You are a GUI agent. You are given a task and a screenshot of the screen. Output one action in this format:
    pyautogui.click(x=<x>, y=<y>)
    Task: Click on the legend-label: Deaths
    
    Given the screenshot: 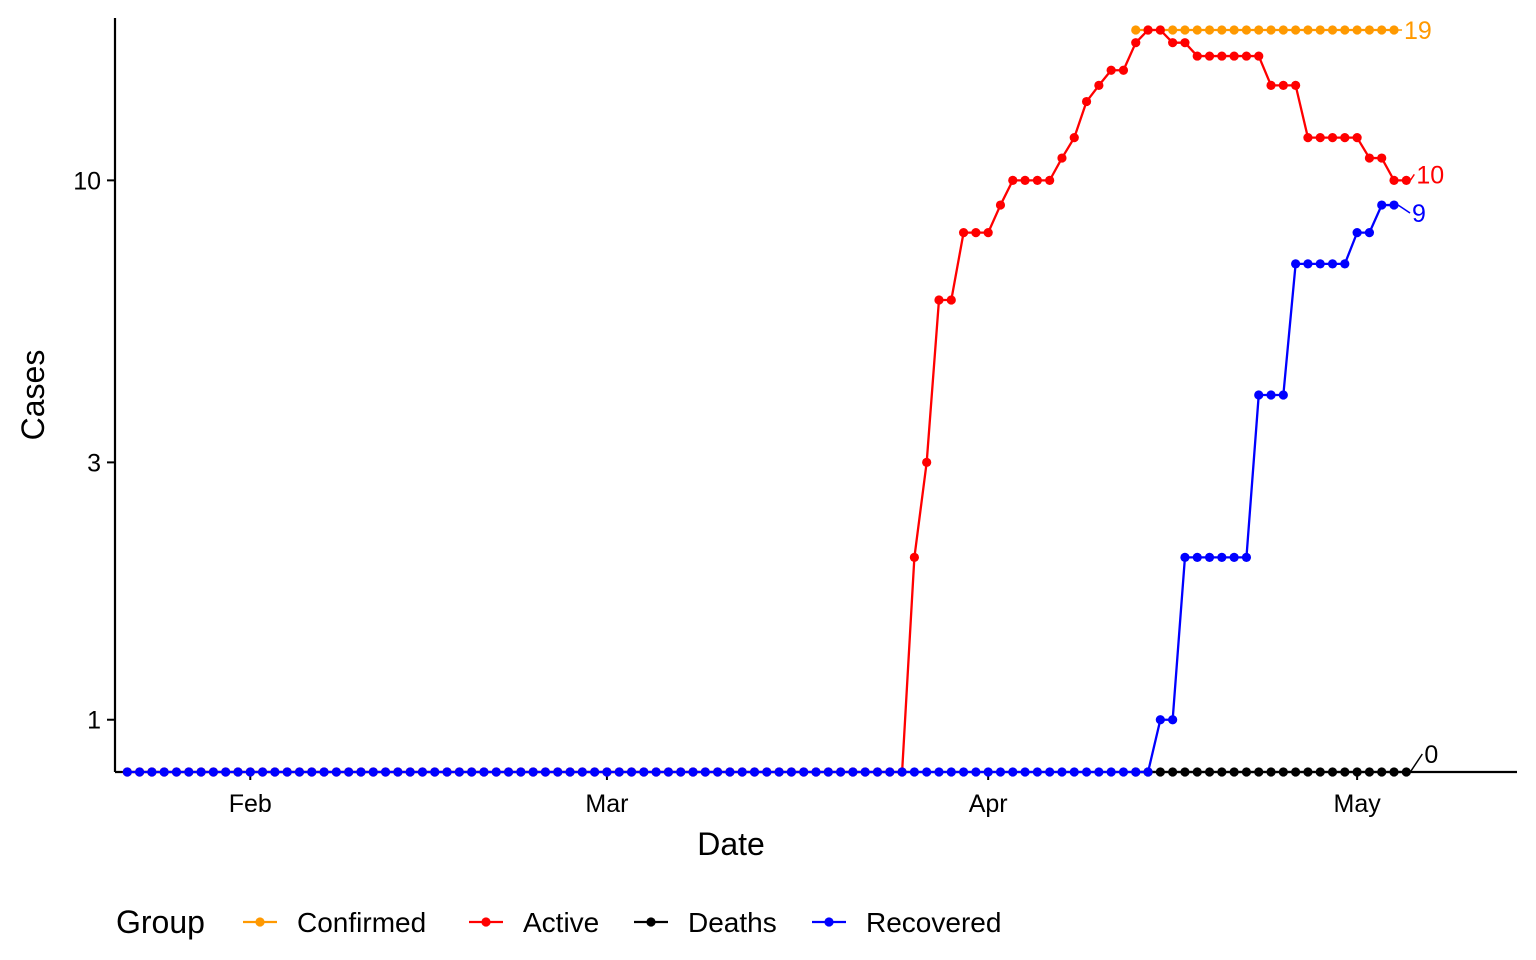 What is the action you would take?
    pyautogui.click(x=732, y=922)
    